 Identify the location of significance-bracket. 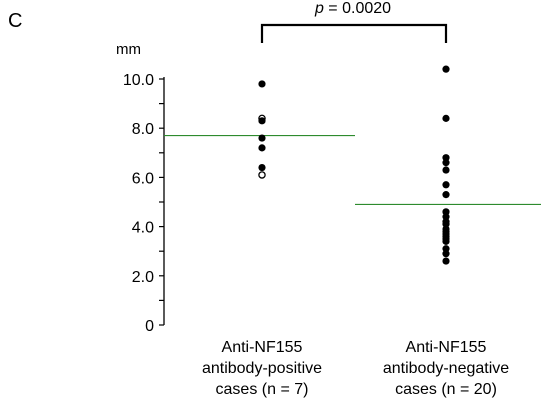
(354, 33).